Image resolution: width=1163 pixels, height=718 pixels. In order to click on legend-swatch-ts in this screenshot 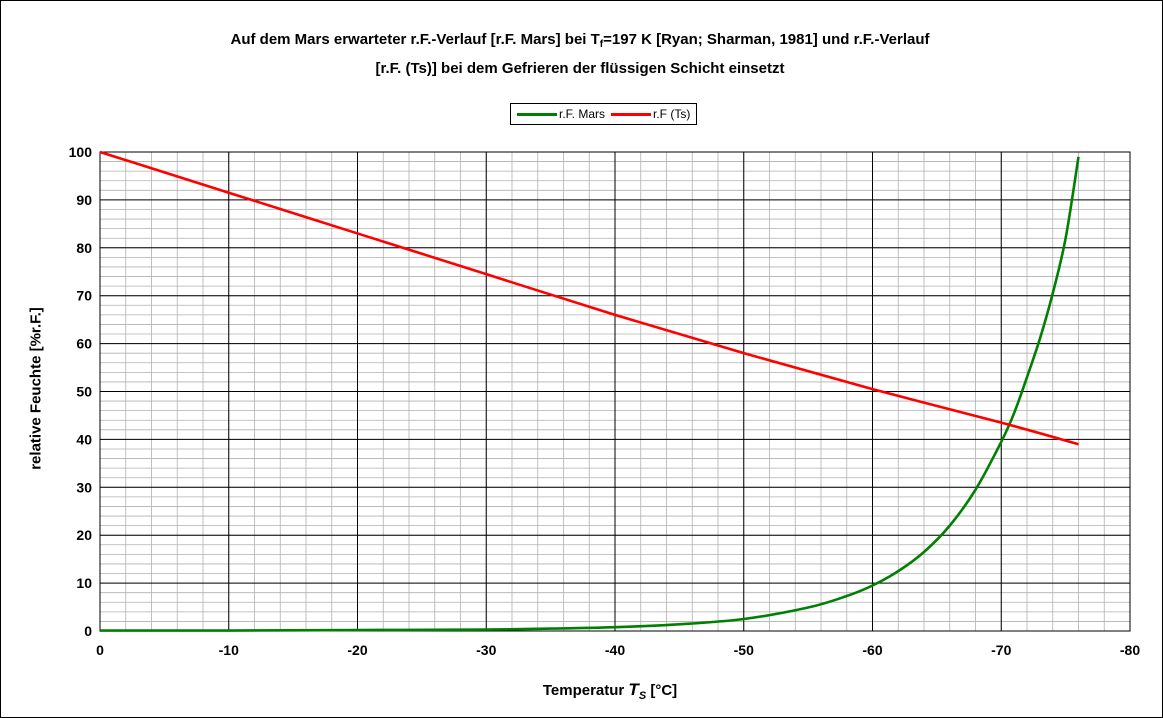, I will do `click(631, 114)`.